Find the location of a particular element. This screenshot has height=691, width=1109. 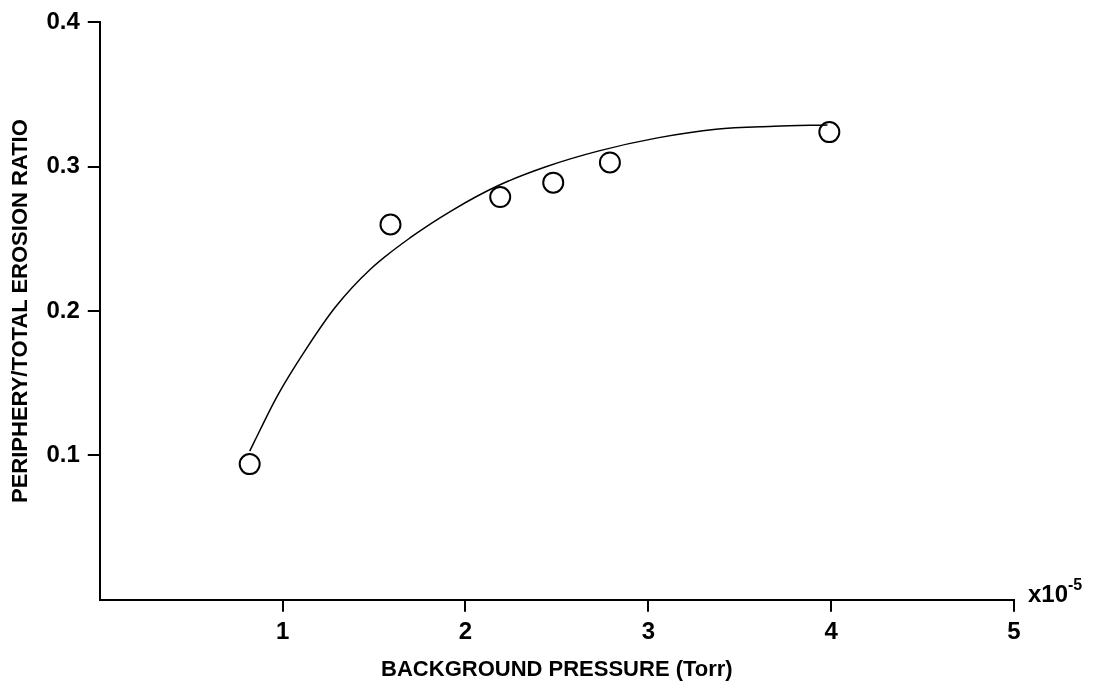

y-tick-label: 0.4 is located at coordinates (63, 21).